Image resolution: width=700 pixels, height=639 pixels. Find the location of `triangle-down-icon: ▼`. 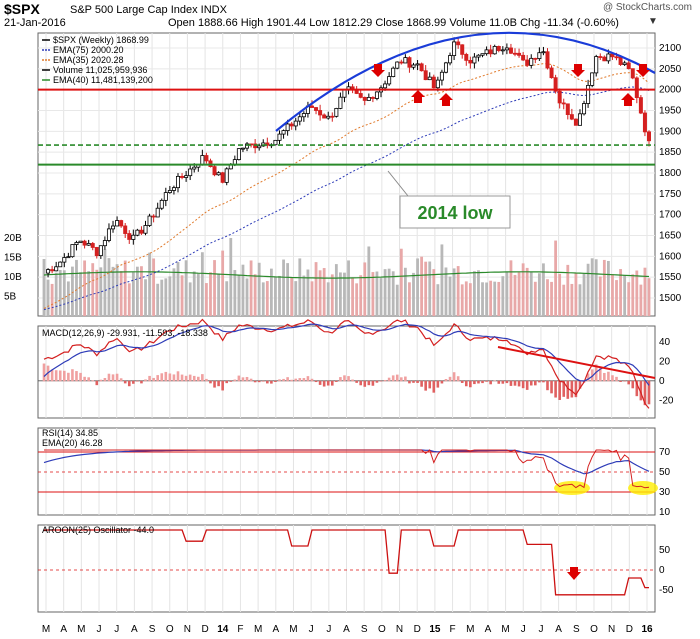

triangle-down-icon: ▼ is located at coordinates (653, 21).